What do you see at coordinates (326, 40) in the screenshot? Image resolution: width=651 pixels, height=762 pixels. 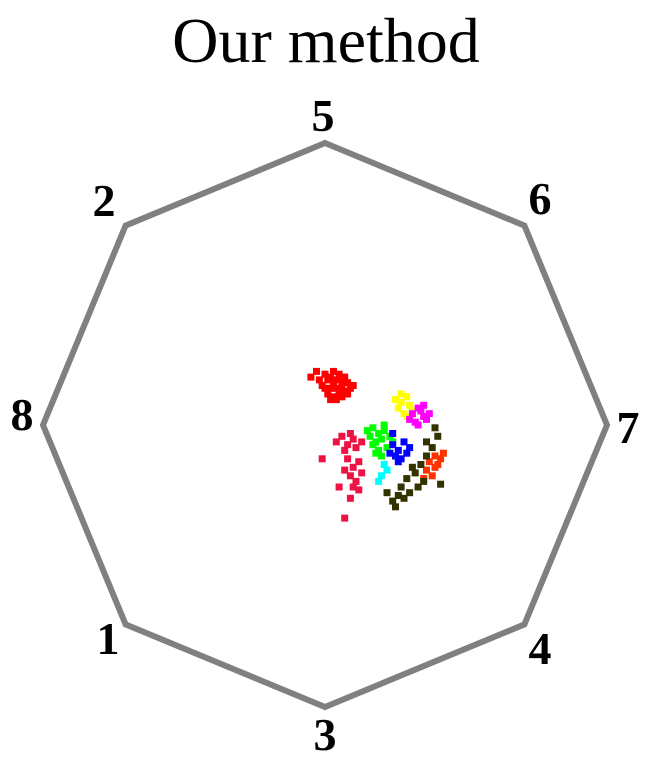 I see `chart-title: Our method` at bounding box center [326, 40].